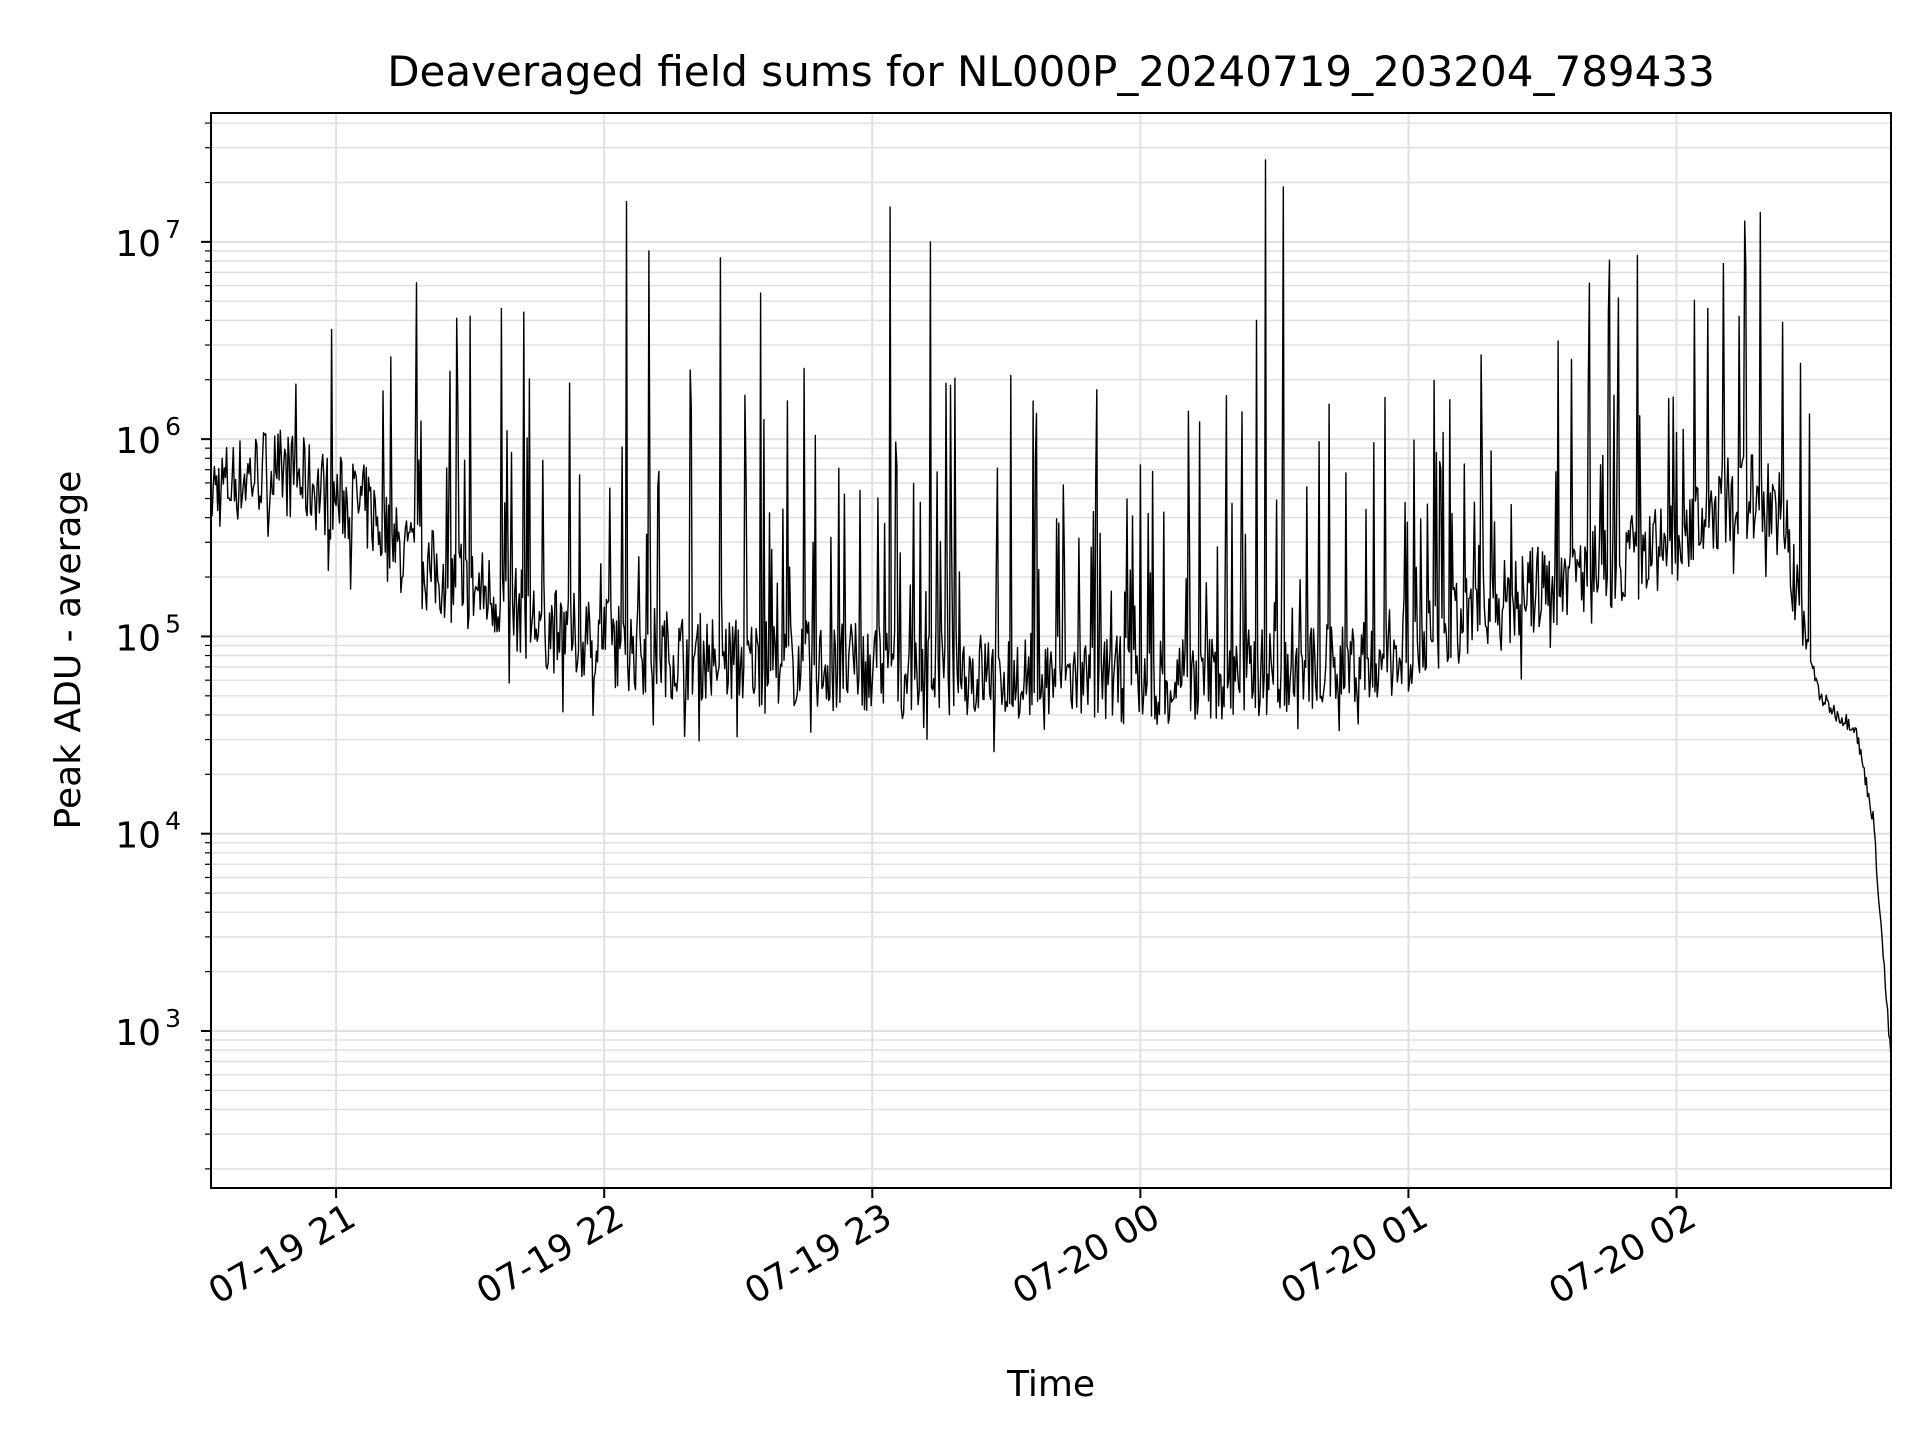 This screenshot has height=1440, width=1920. I want to click on y-tick-exponent: 5, so click(173, 623).